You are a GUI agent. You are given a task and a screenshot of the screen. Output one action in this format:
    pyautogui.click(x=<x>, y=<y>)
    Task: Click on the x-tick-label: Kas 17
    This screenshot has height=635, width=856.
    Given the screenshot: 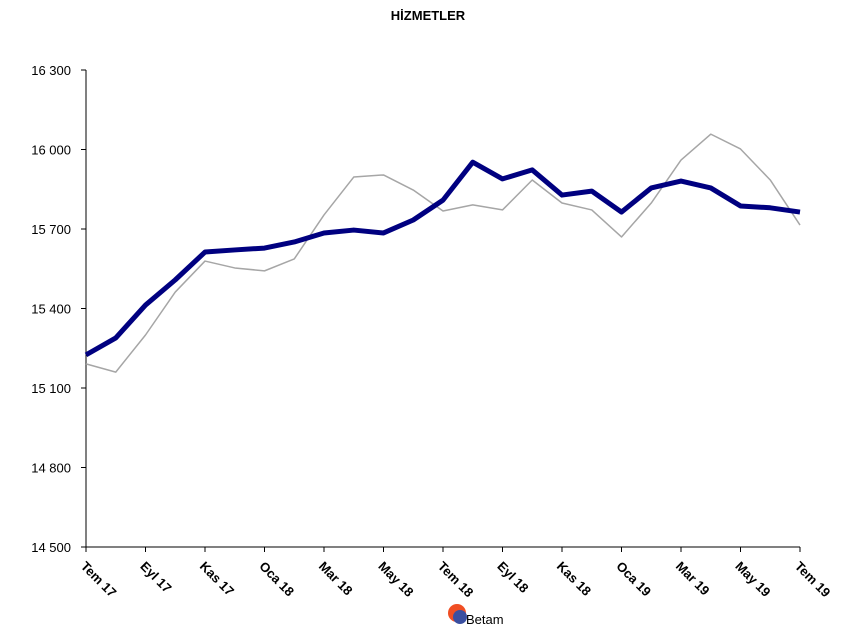 What is the action you would take?
    pyautogui.click(x=217, y=579)
    